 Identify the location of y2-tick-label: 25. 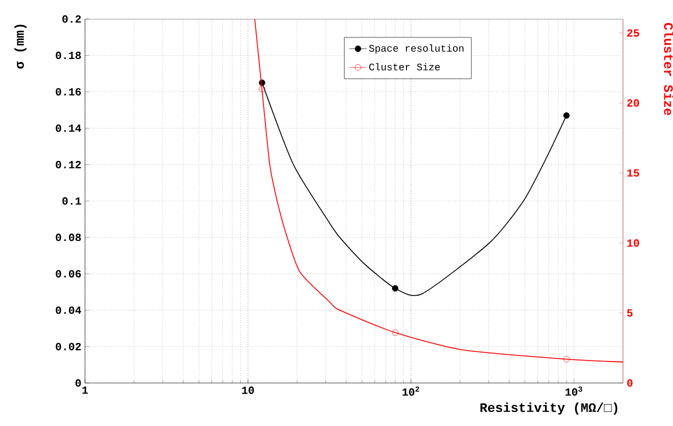
(633, 33).